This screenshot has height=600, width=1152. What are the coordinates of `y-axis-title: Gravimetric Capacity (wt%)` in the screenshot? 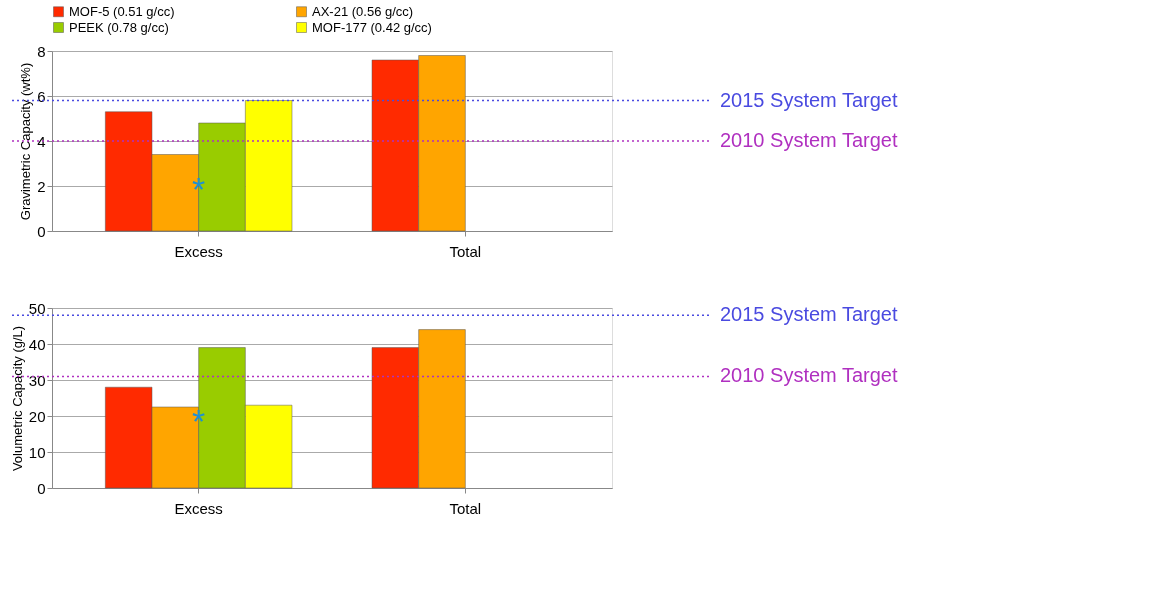 It's located at (26, 141).